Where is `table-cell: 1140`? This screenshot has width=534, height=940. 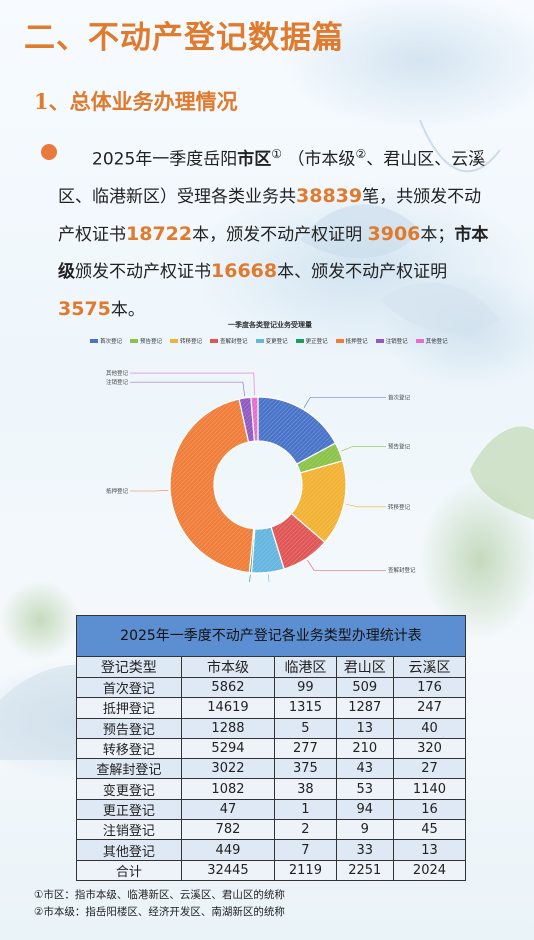 table-cell: 1140 is located at coordinates (429, 789).